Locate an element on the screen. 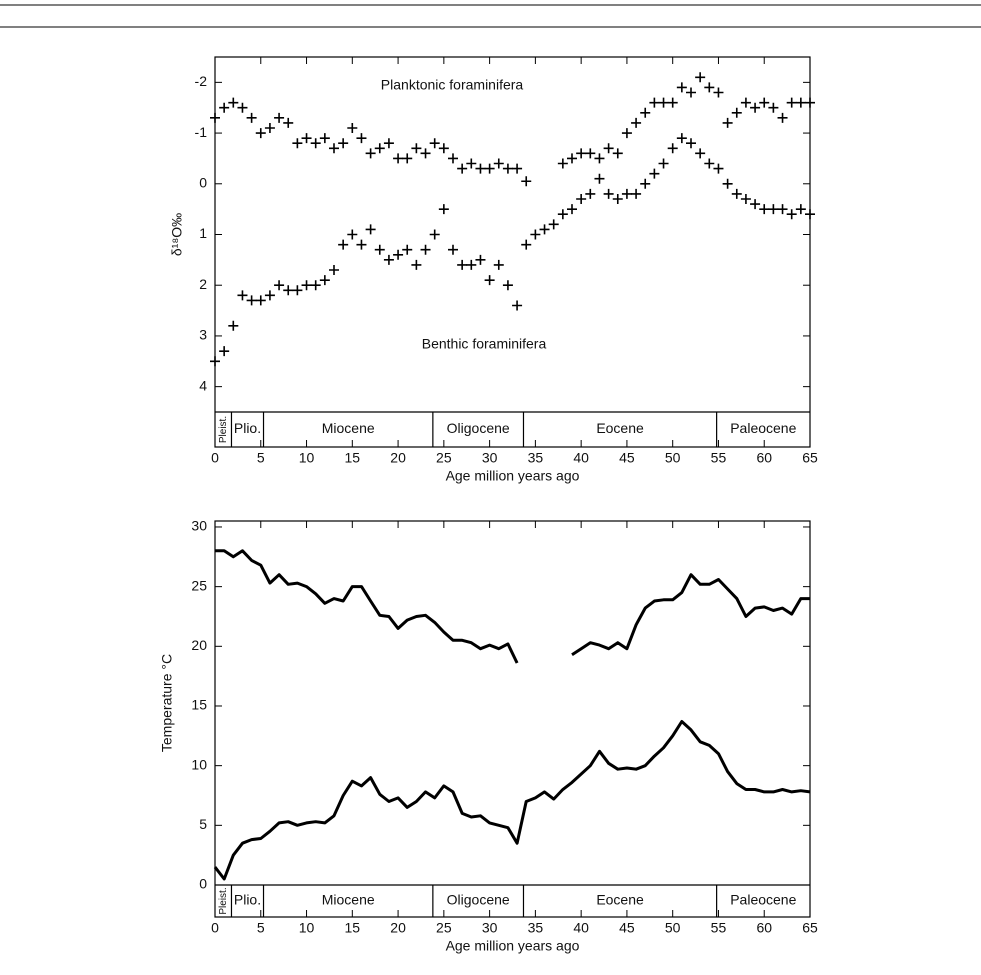 The image size is (981, 975). y-tick-label: -1 is located at coordinates (201, 132).